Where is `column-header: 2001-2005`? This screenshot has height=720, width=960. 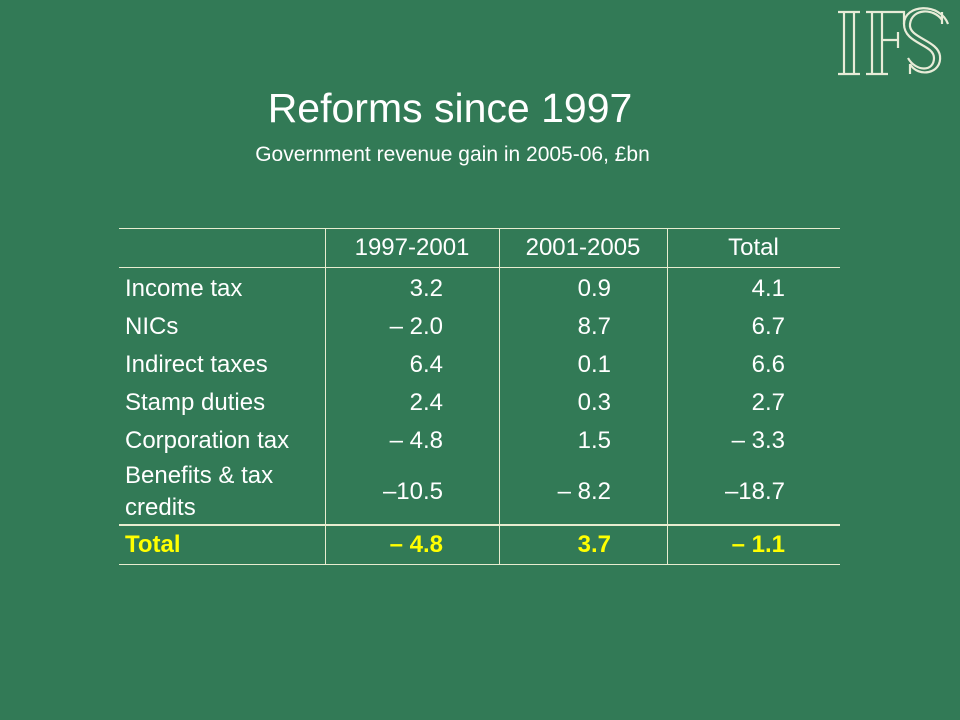 column-header: 2001-2005 is located at coordinates (583, 247).